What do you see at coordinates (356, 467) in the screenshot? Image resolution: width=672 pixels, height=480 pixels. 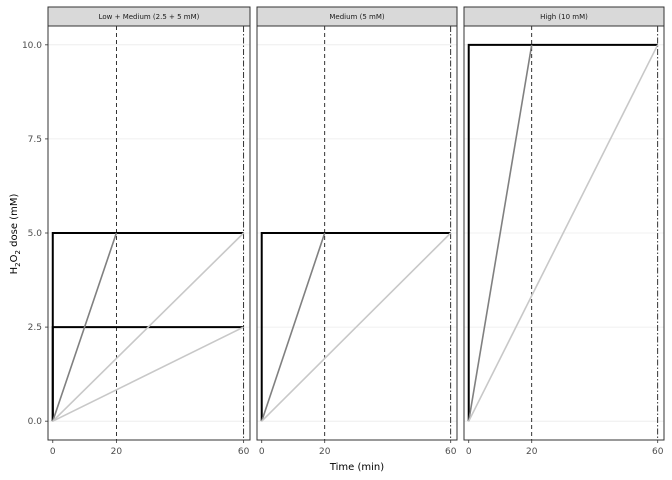 I see `x-axis-title: Time (min)` at bounding box center [356, 467].